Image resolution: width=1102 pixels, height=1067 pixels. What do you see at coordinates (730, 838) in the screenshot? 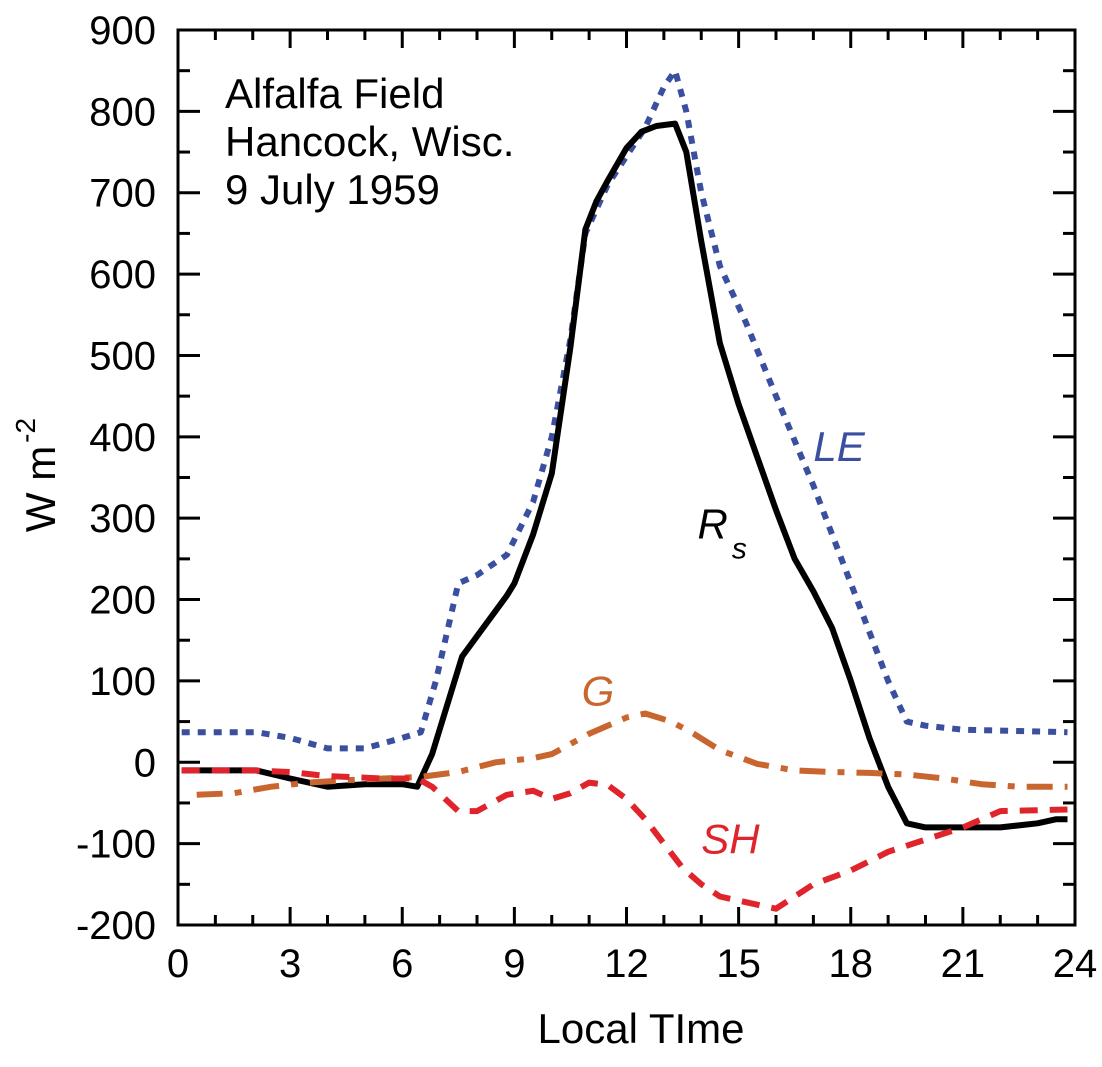
I see `series-label-sh: SH` at bounding box center [730, 838].